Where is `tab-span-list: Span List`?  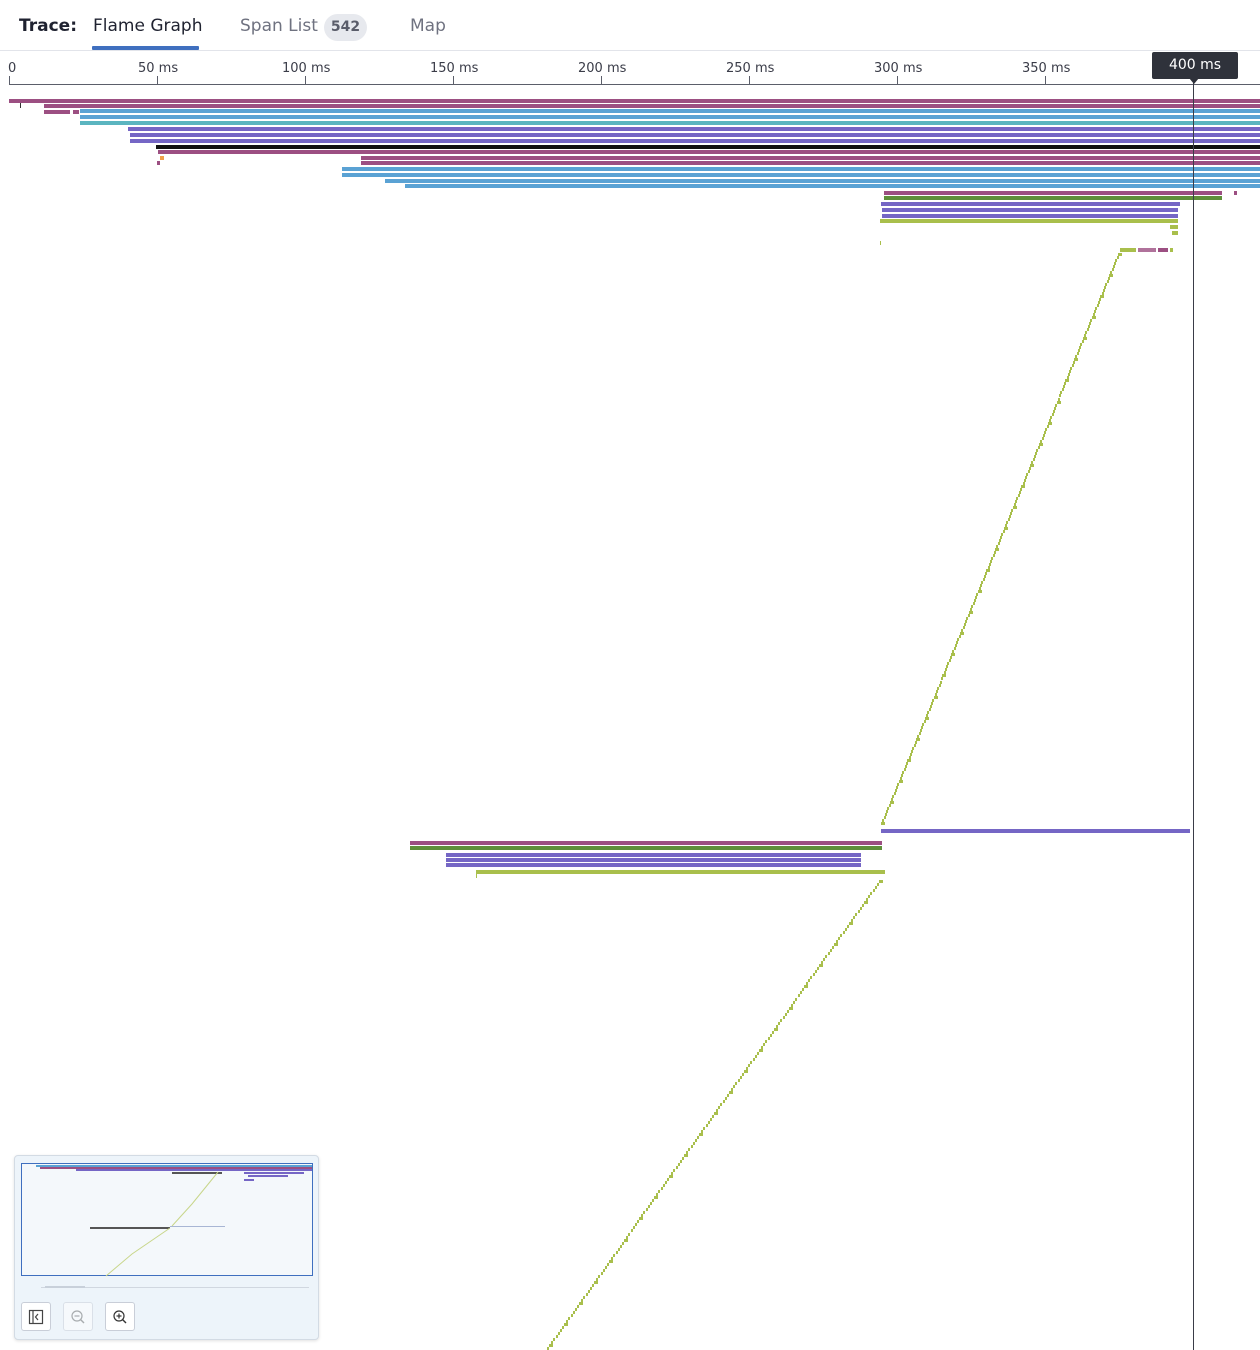 tab-span-list: Span List is located at coordinates (279, 26).